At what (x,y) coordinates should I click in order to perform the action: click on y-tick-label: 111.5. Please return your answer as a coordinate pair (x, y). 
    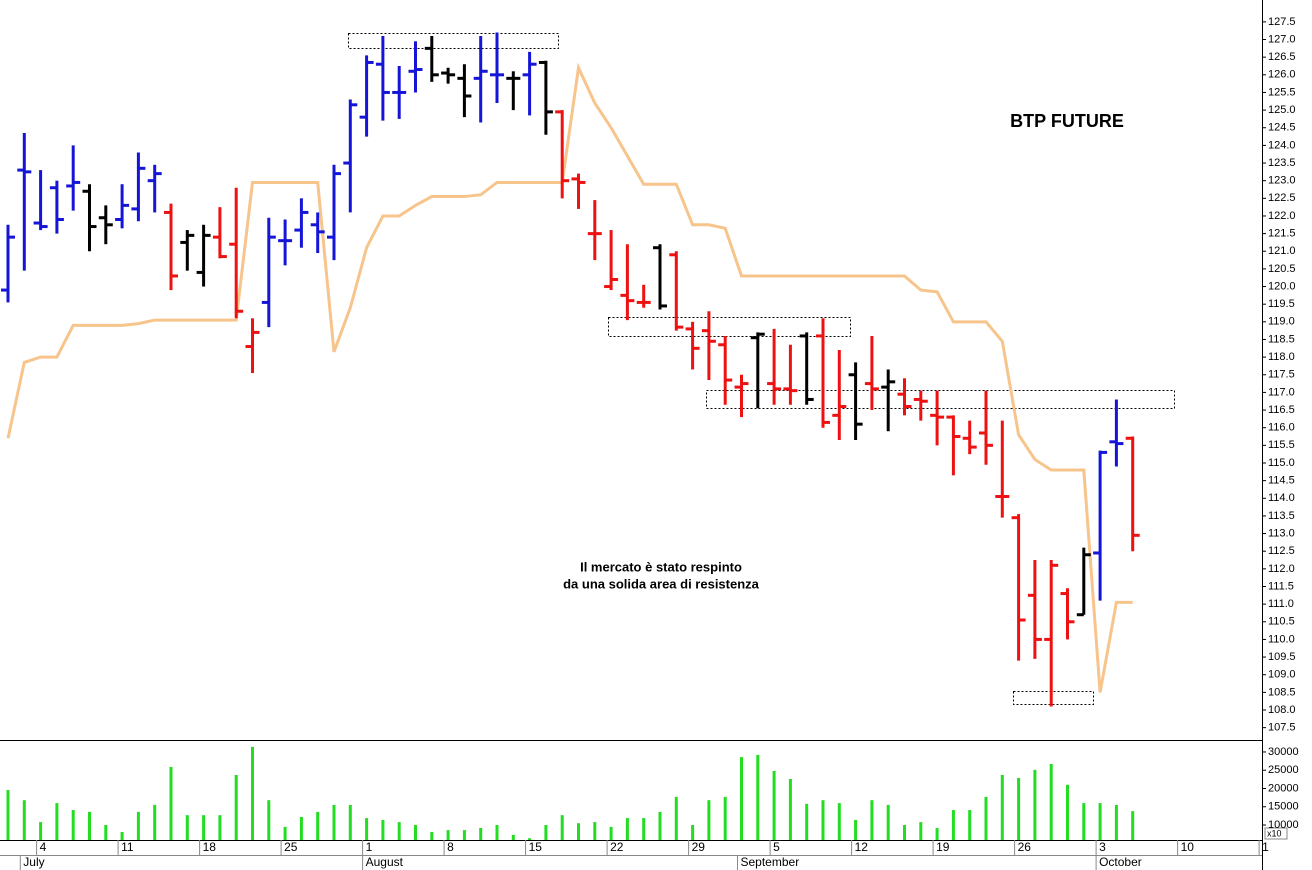
    Looking at the image, I should click on (1281, 586).